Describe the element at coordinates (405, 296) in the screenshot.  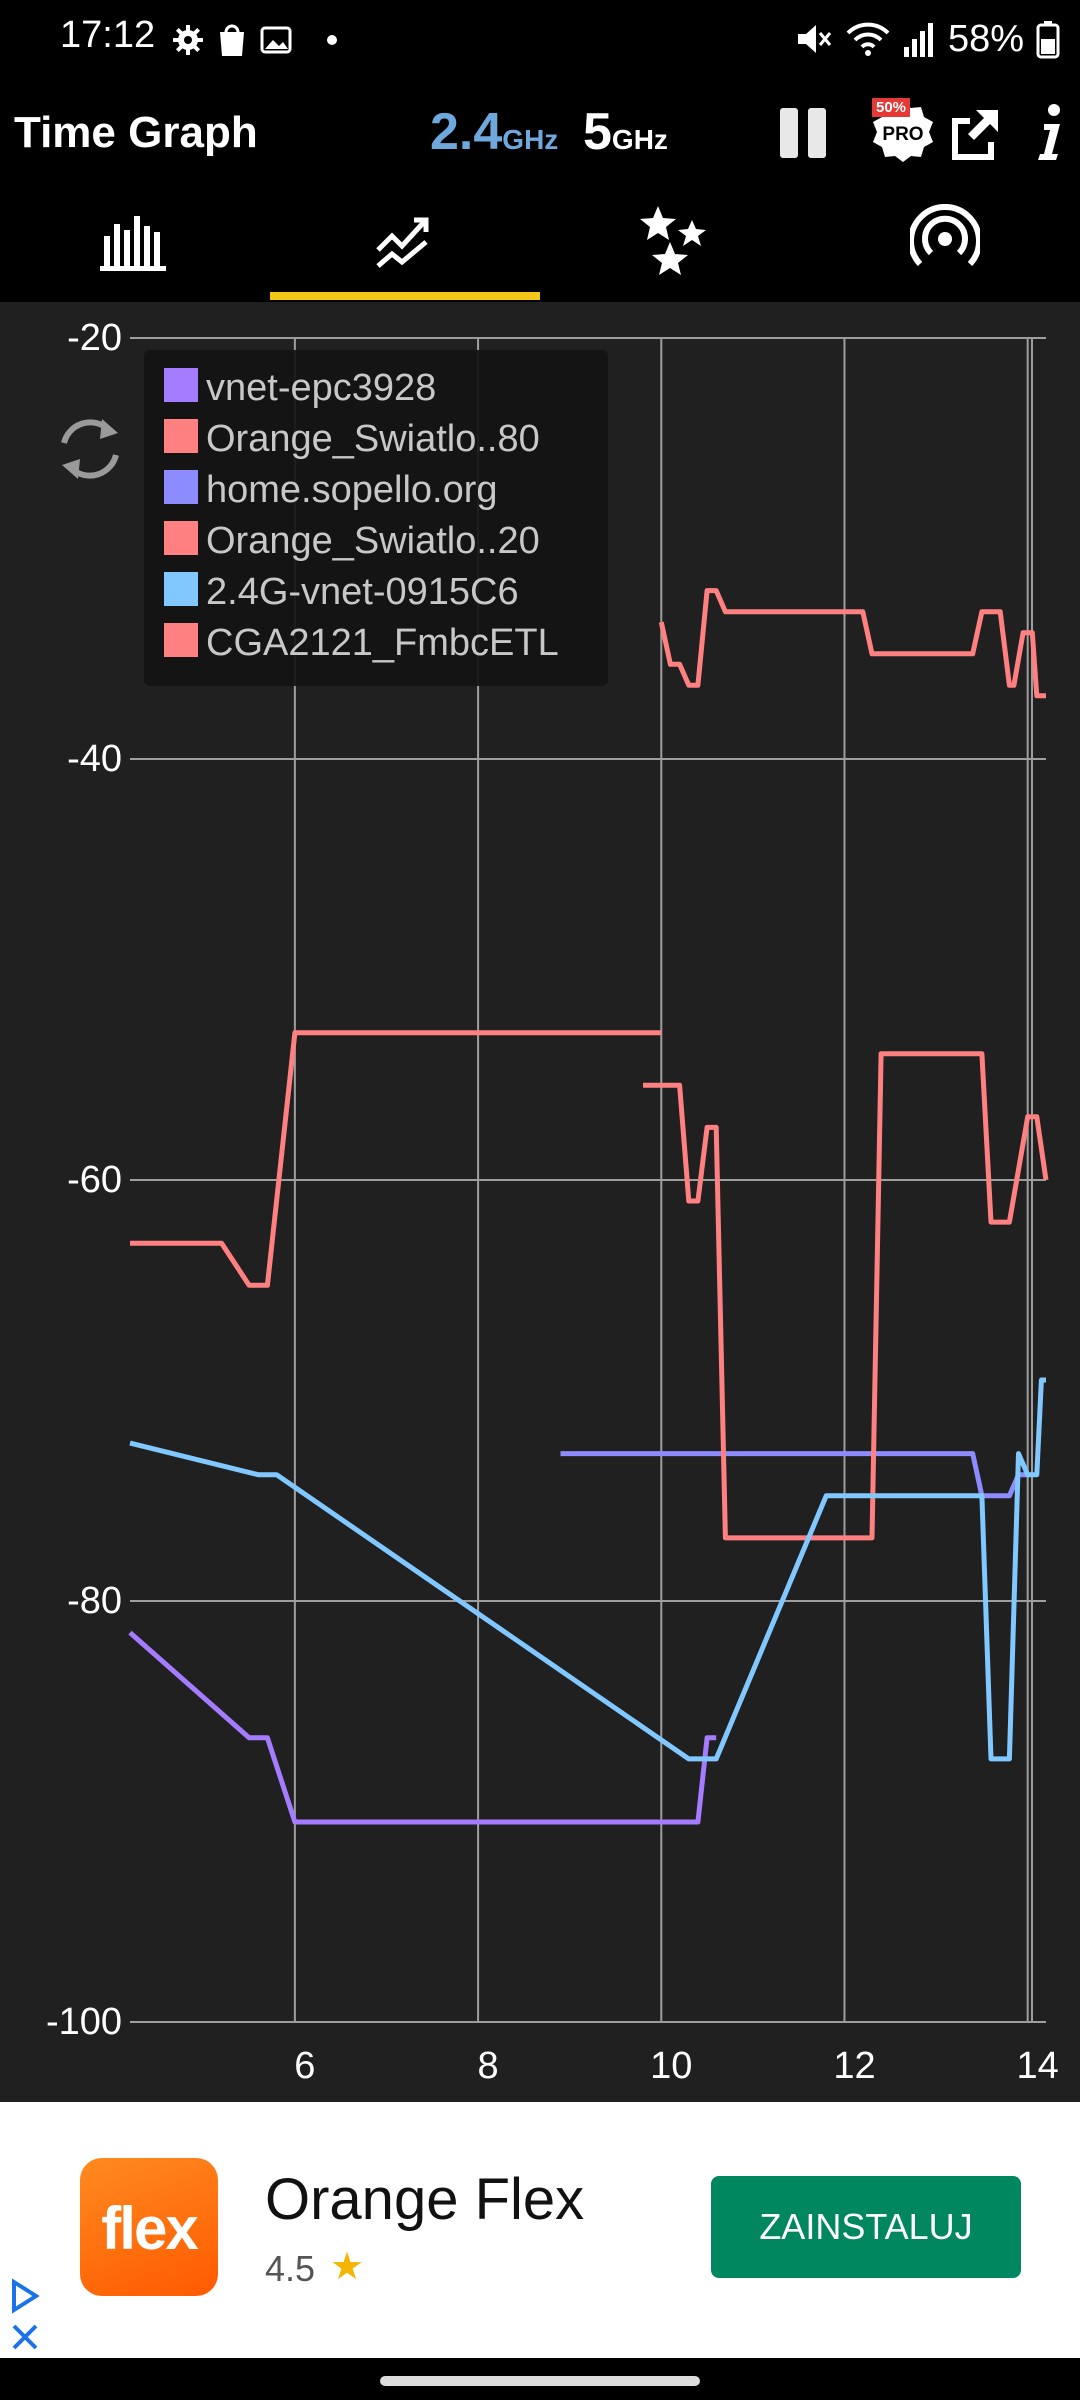
I see `active-tab-indicator` at that location.